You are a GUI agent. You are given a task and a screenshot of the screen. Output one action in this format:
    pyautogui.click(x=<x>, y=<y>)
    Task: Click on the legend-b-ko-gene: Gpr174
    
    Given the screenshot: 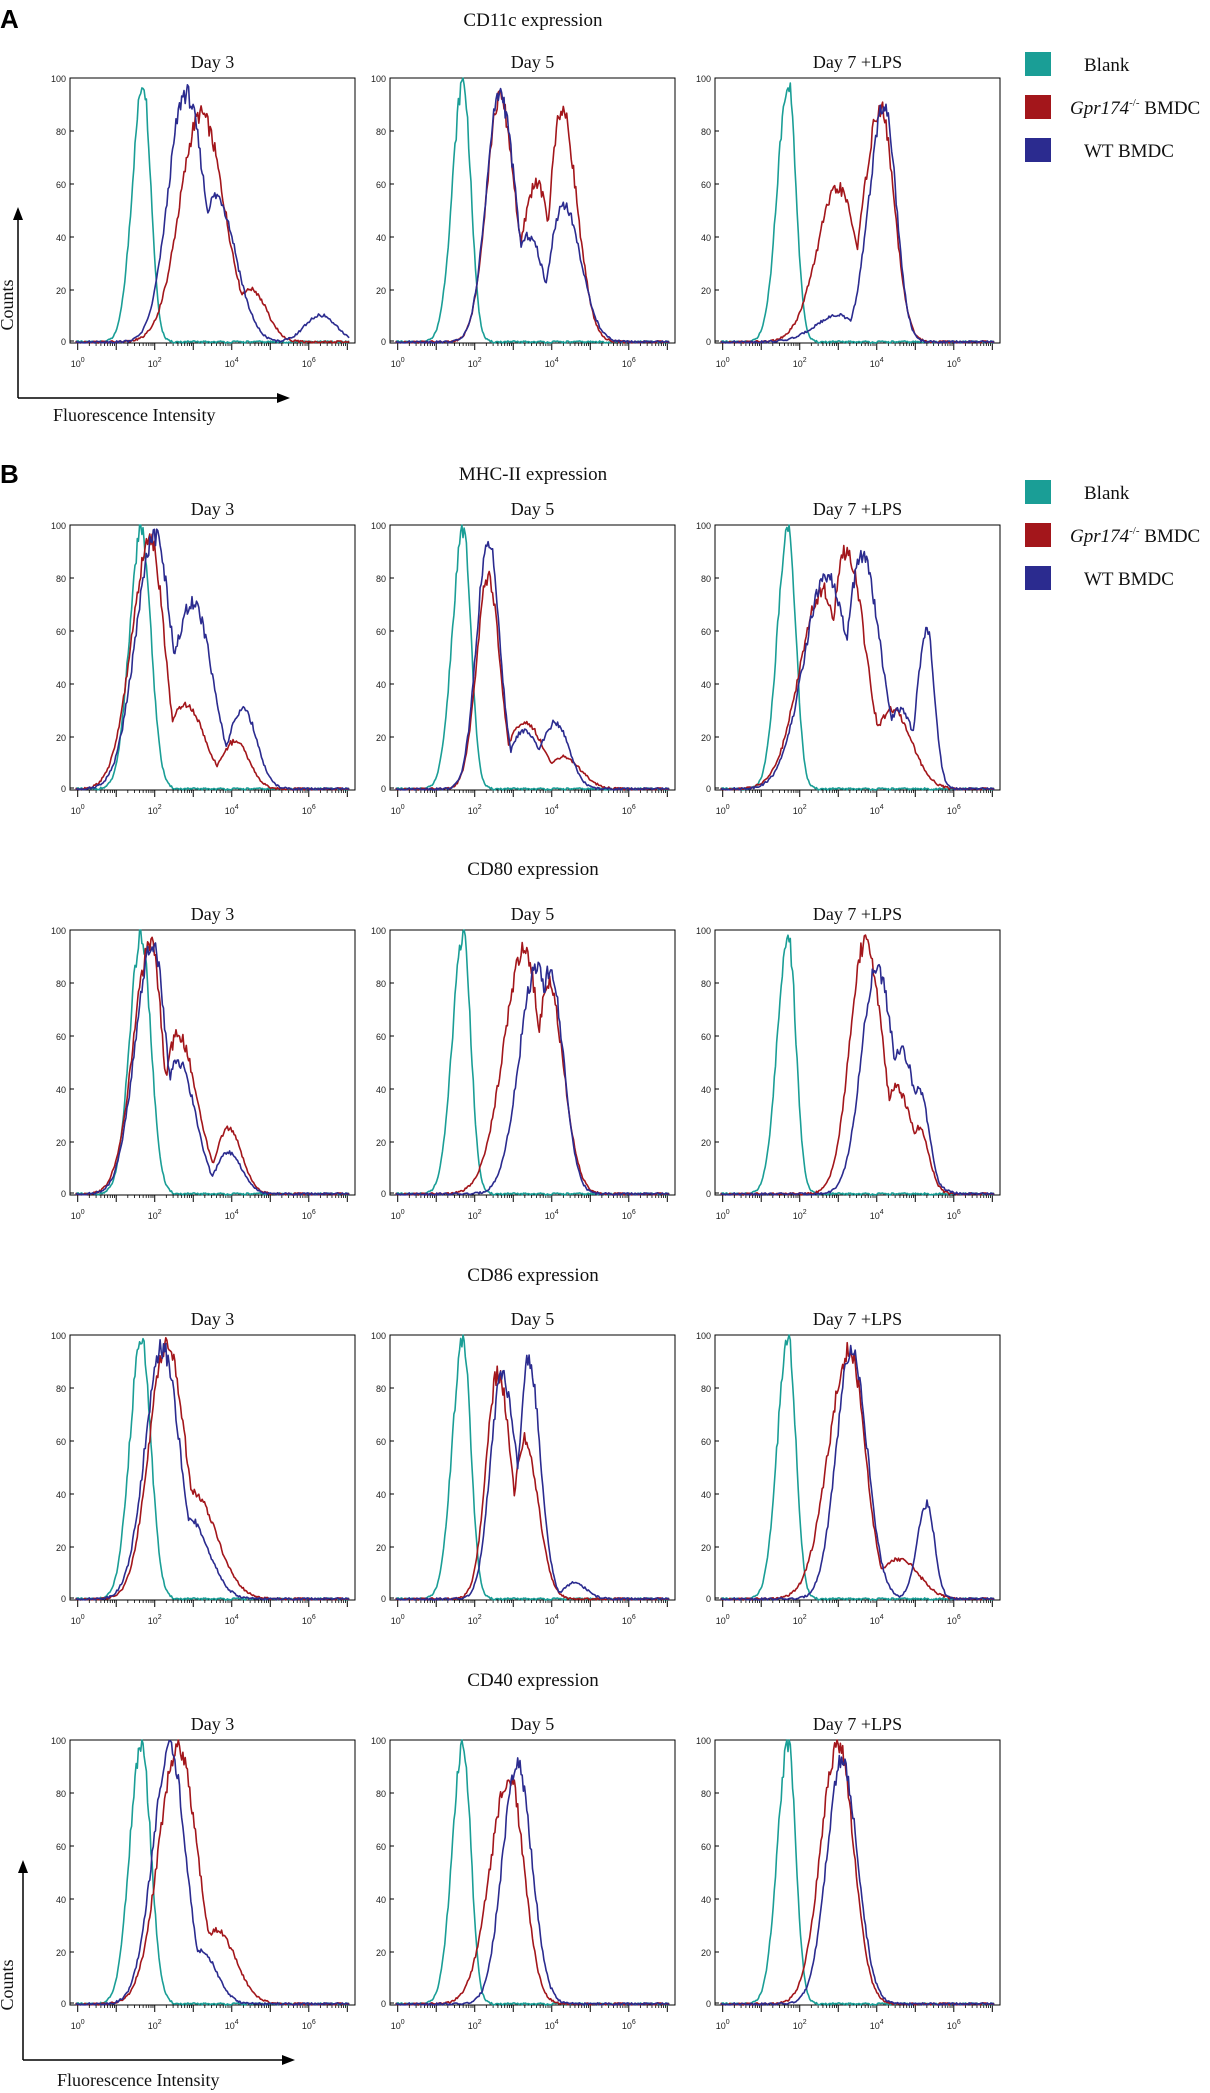 What is the action you would take?
    pyautogui.click(x=1100, y=536)
    